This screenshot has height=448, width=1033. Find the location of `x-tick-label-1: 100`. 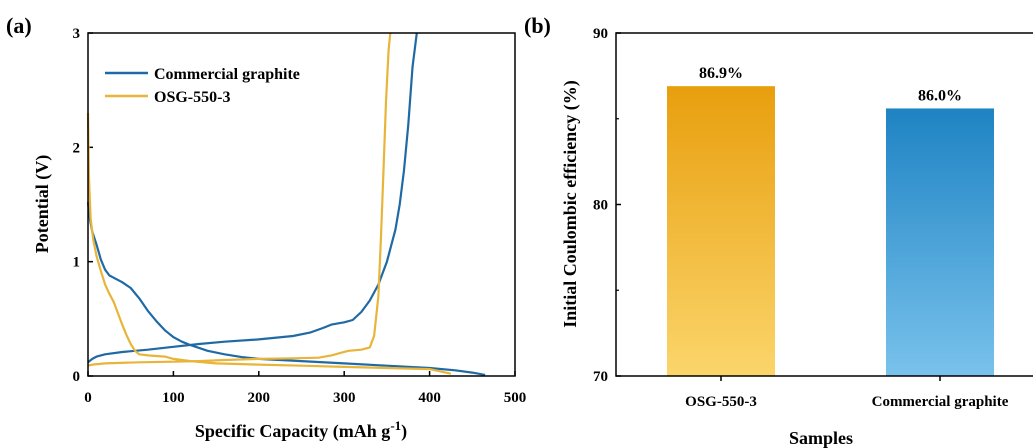

x-tick-label-1: 100 is located at coordinates (173, 398).